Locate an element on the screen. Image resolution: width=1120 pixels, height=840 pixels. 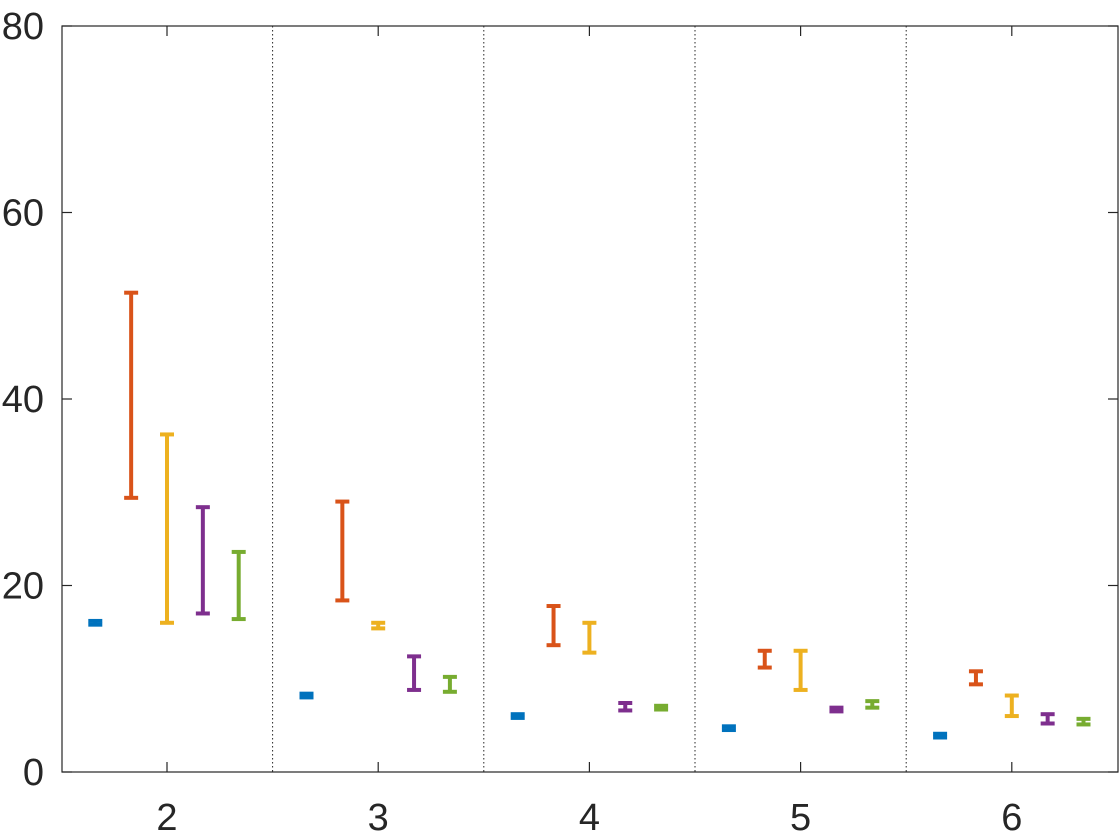
x-tick-labels: 2 3 4 5 6 is located at coordinates (589, 818).